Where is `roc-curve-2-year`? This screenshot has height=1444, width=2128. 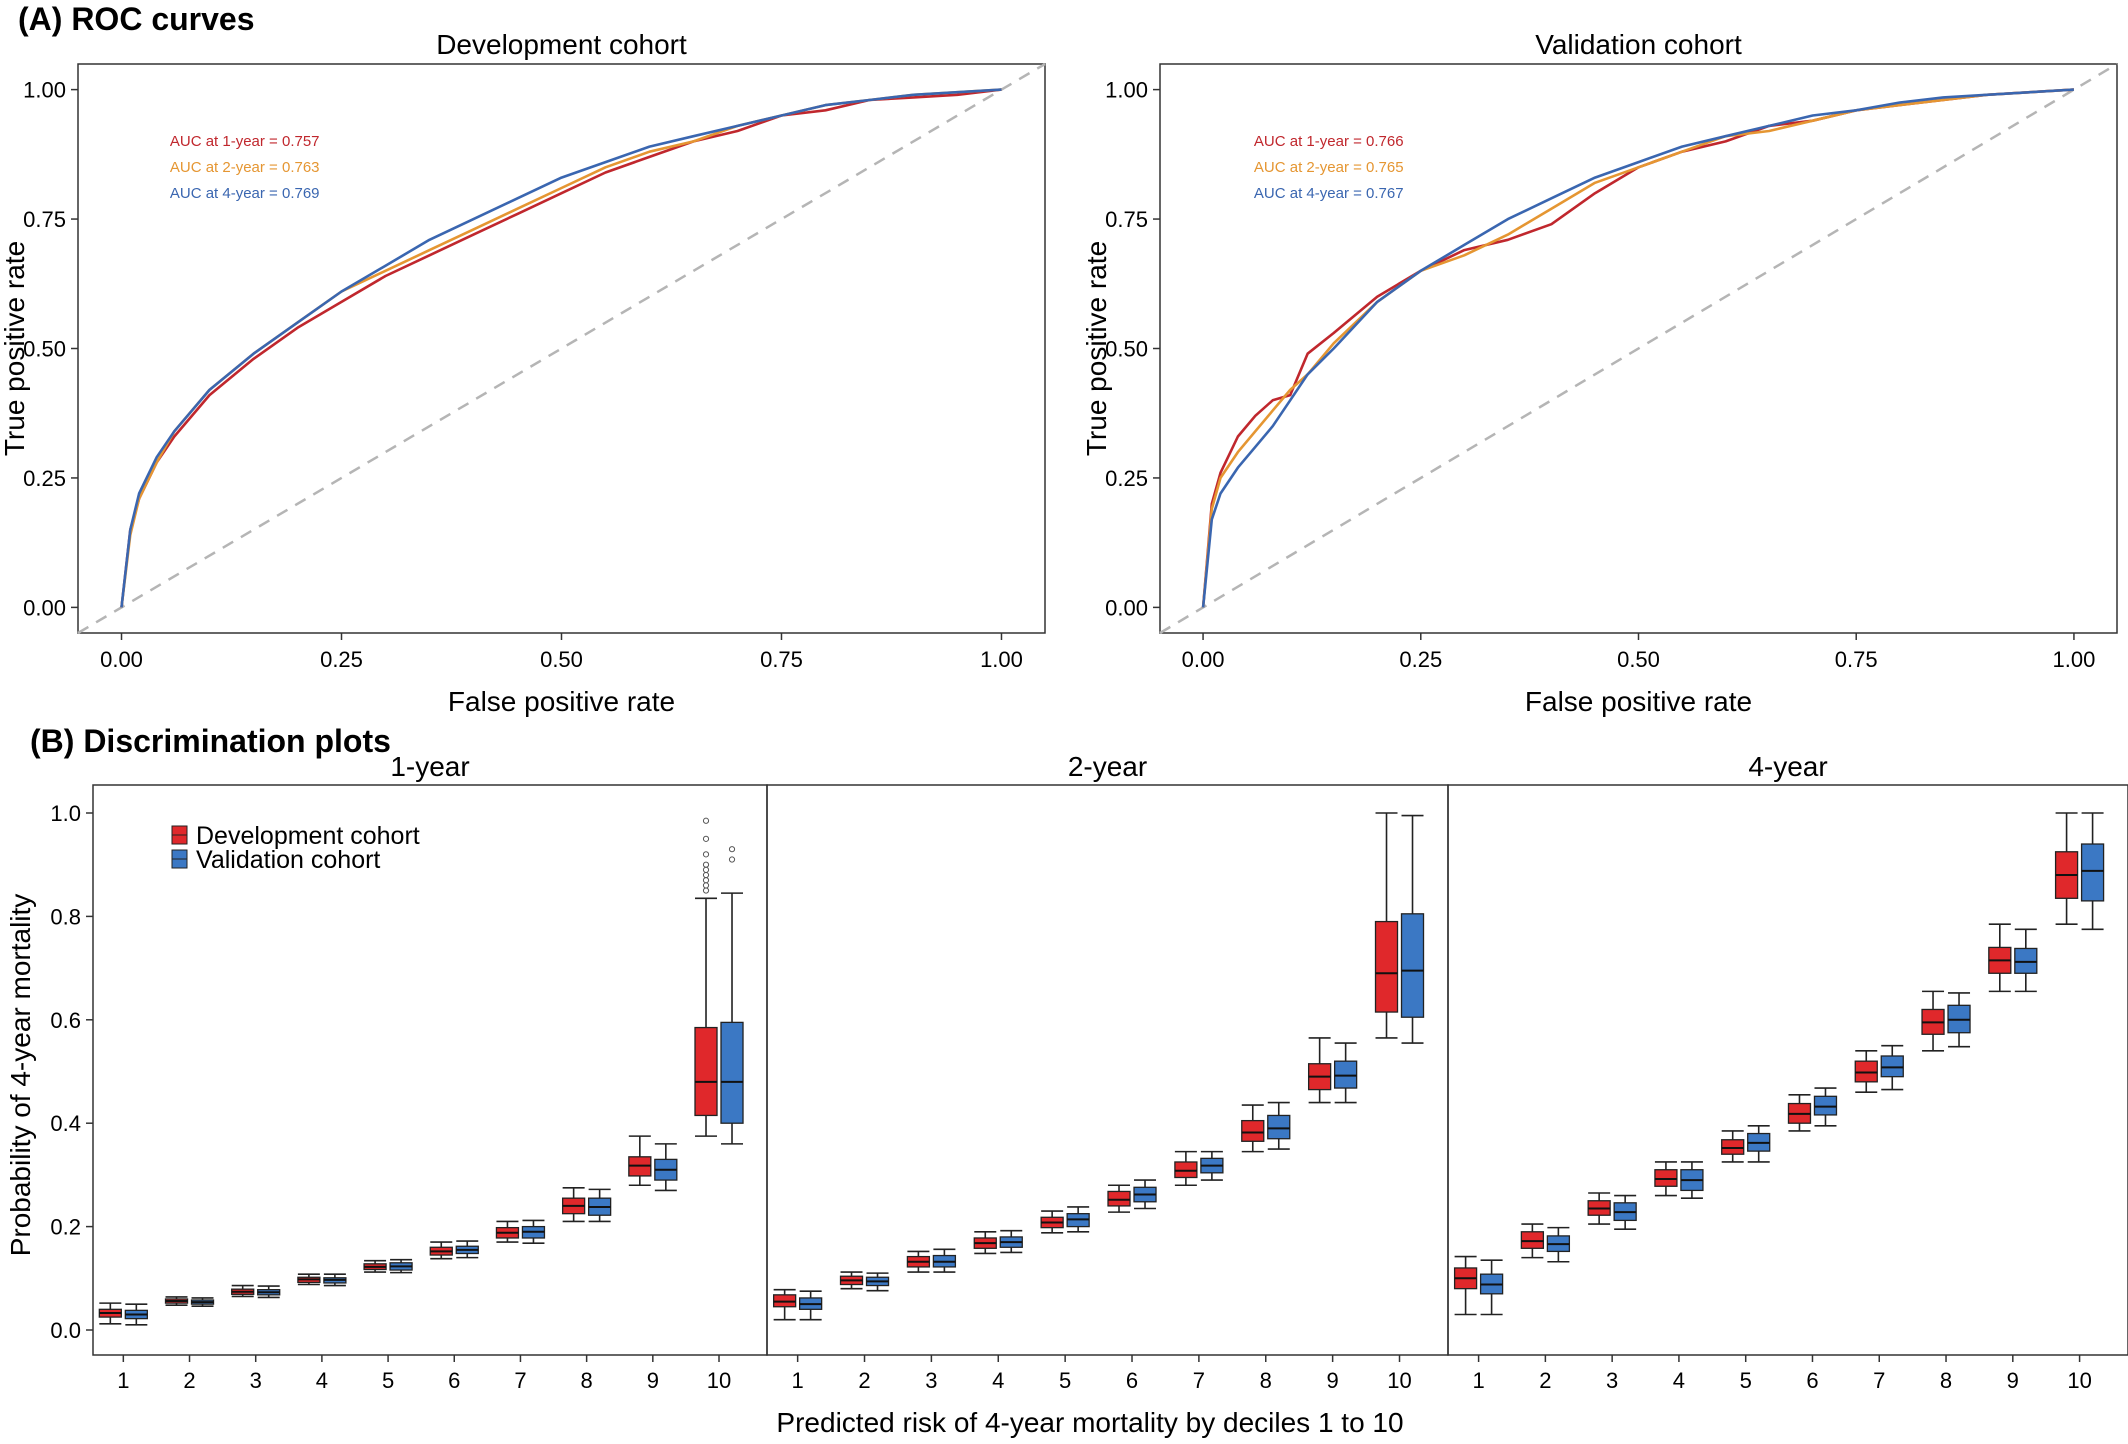
roc-curve-2-year is located at coordinates (1637, 348).